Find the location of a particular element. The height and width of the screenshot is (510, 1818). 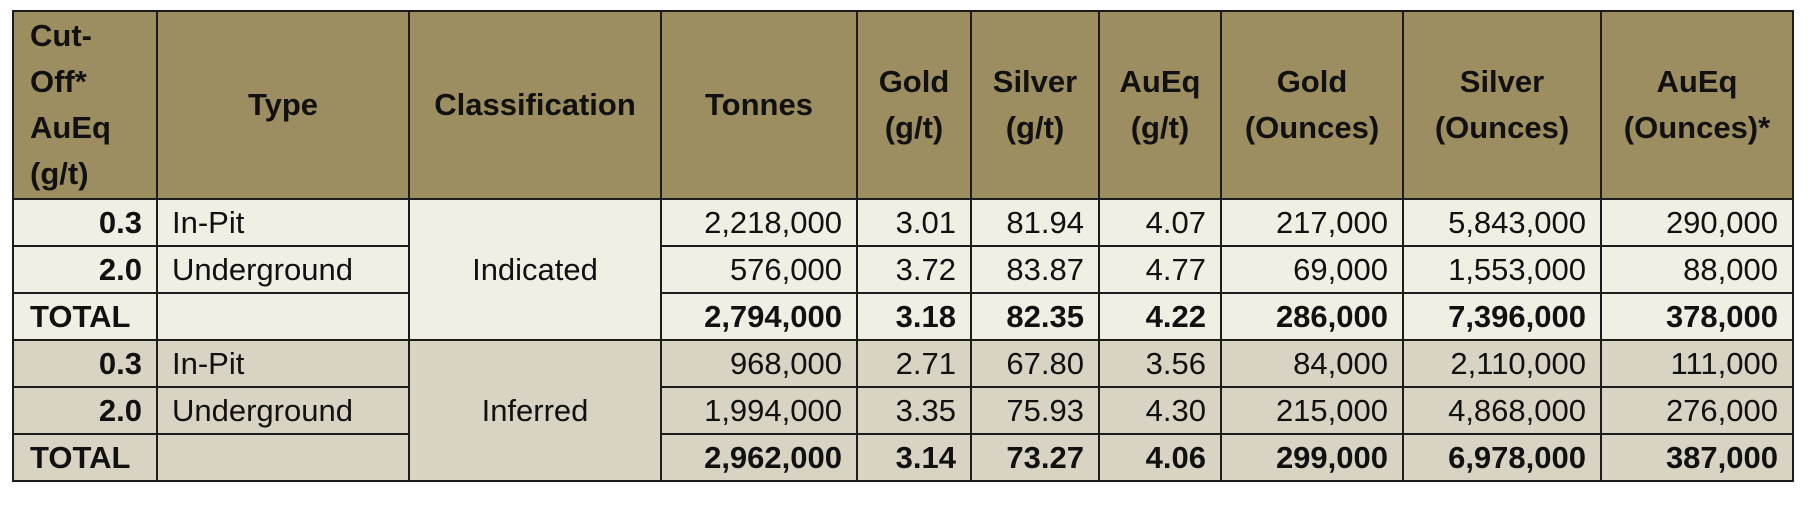

gold-grade-cell: 2.71 is located at coordinates (914, 363).